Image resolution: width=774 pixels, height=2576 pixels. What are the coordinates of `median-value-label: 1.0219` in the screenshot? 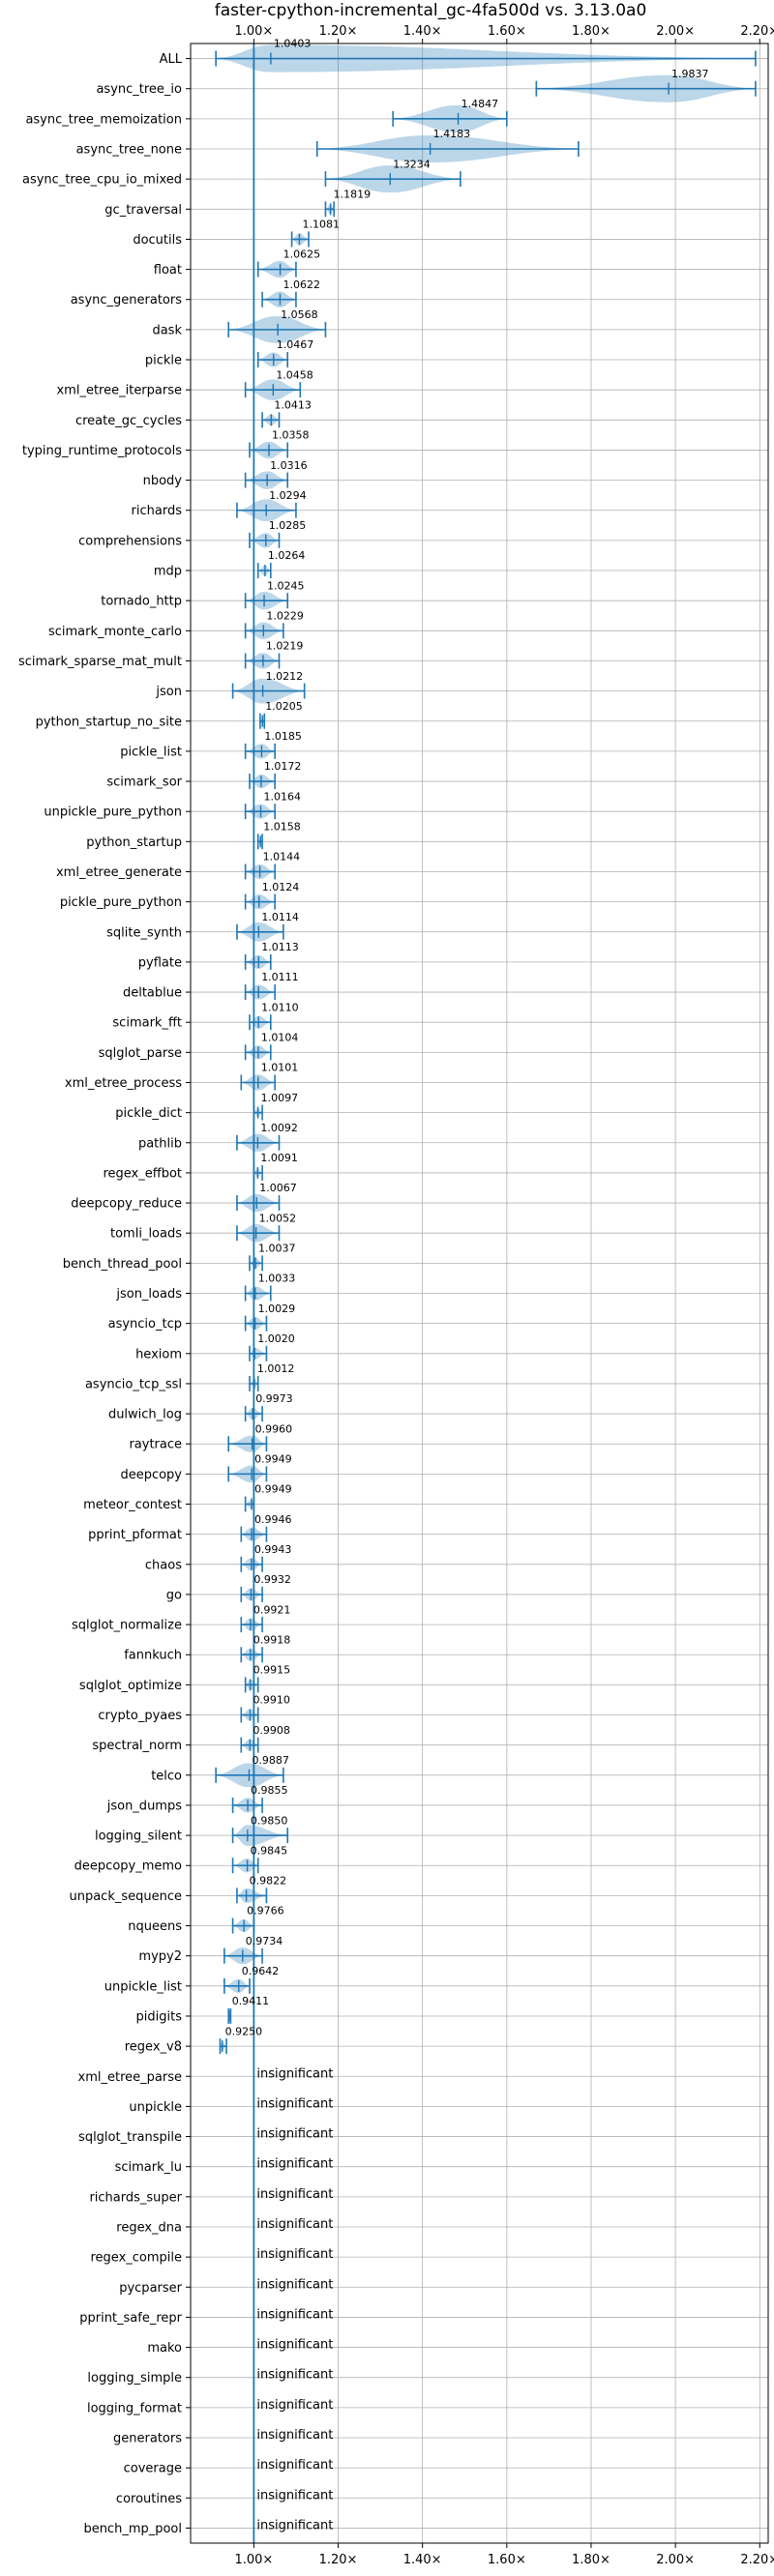 It's located at (285, 646).